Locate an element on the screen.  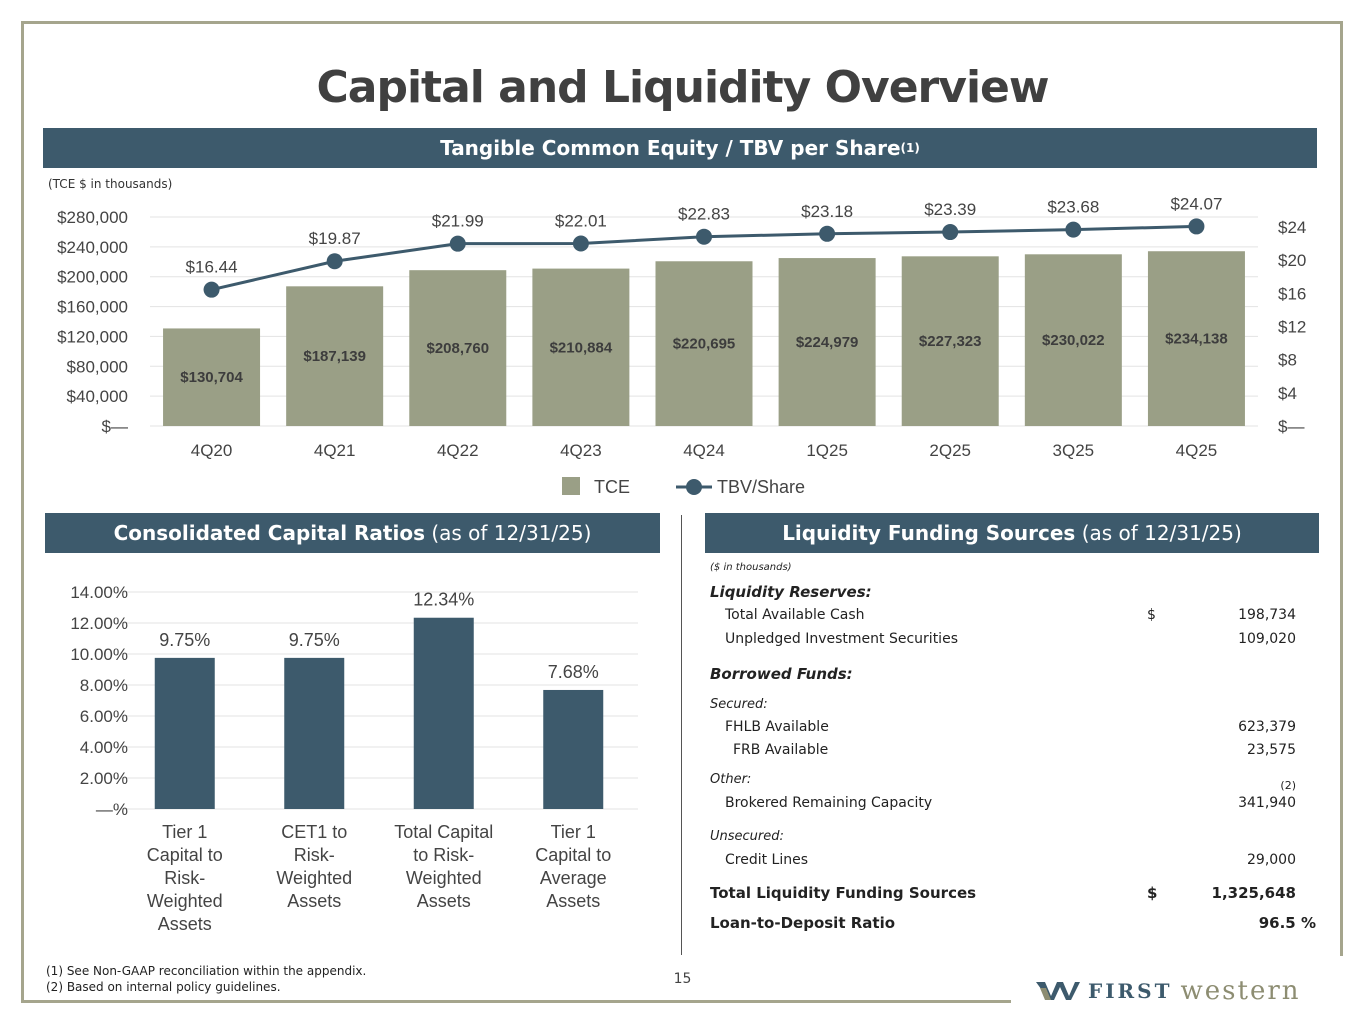
cash-dollar: $ is located at coordinates (1151, 615).